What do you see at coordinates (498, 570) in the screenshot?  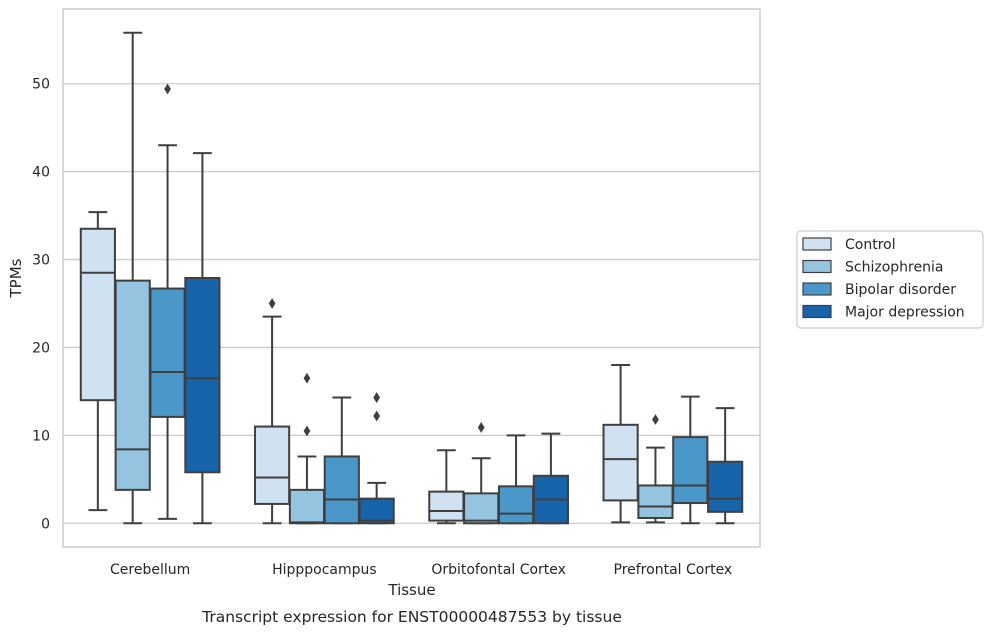 I see `x-tick-label: Orbitofontal Cortex` at bounding box center [498, 570].